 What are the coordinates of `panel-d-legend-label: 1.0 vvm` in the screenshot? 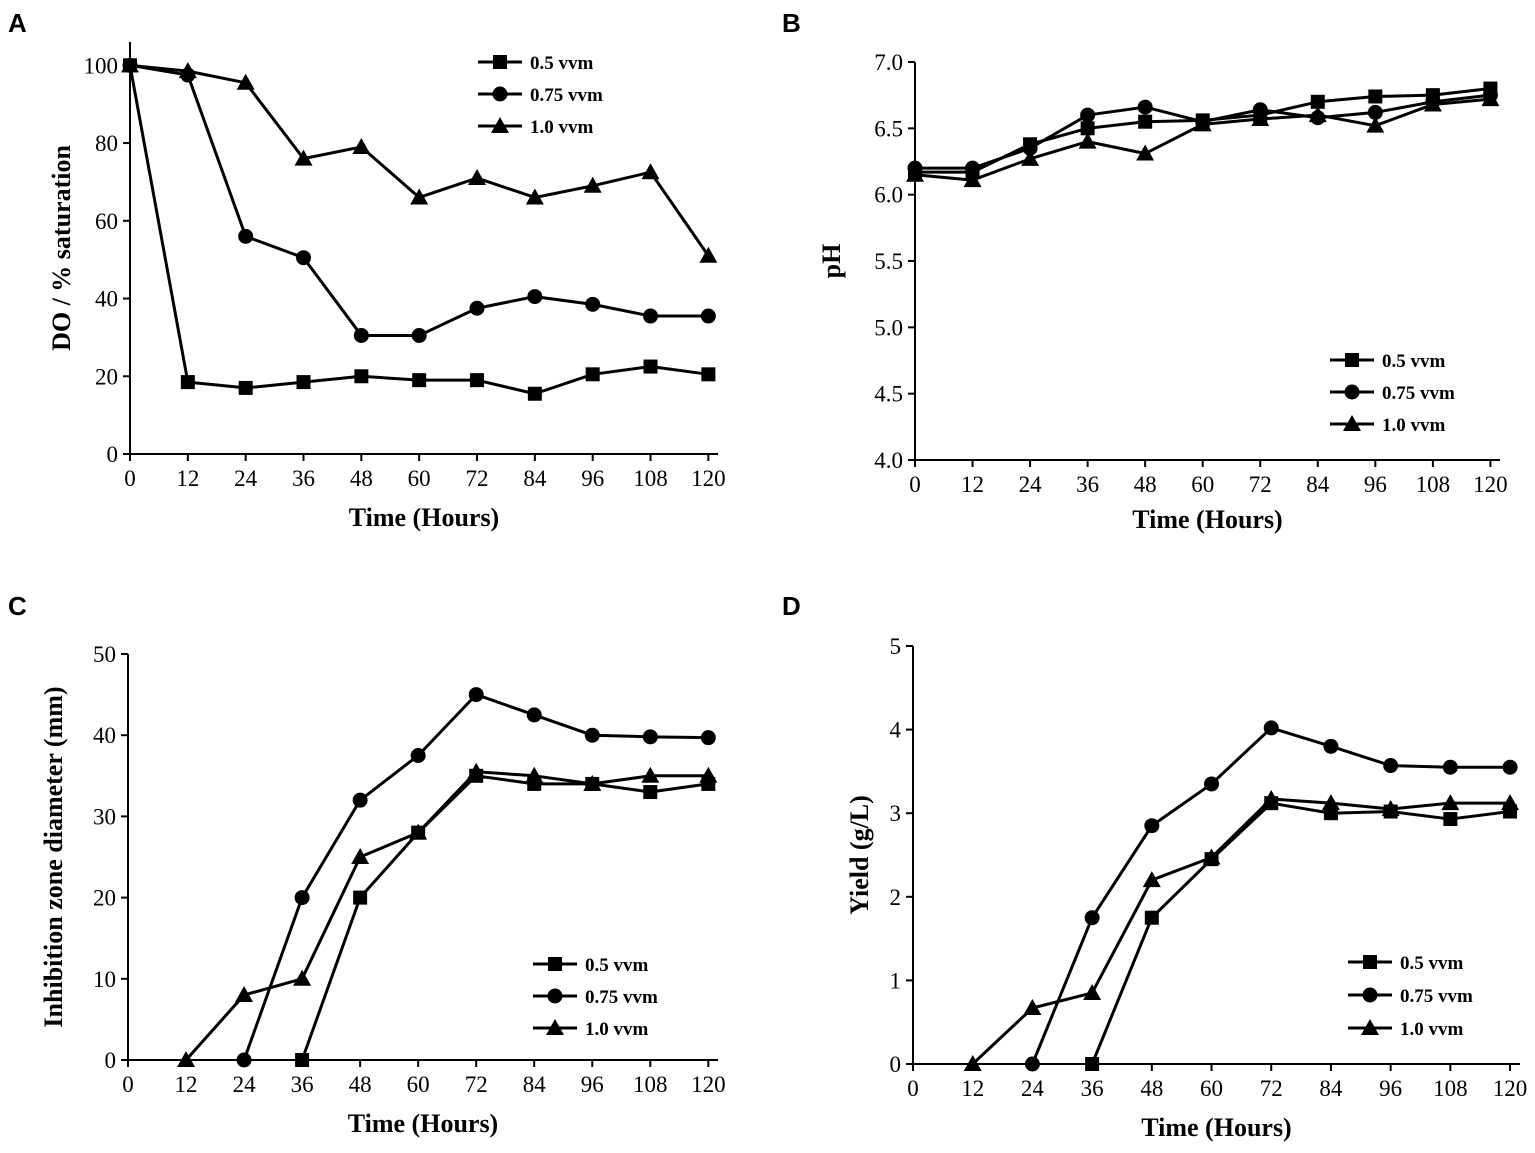 It's located at (1432, 1029).